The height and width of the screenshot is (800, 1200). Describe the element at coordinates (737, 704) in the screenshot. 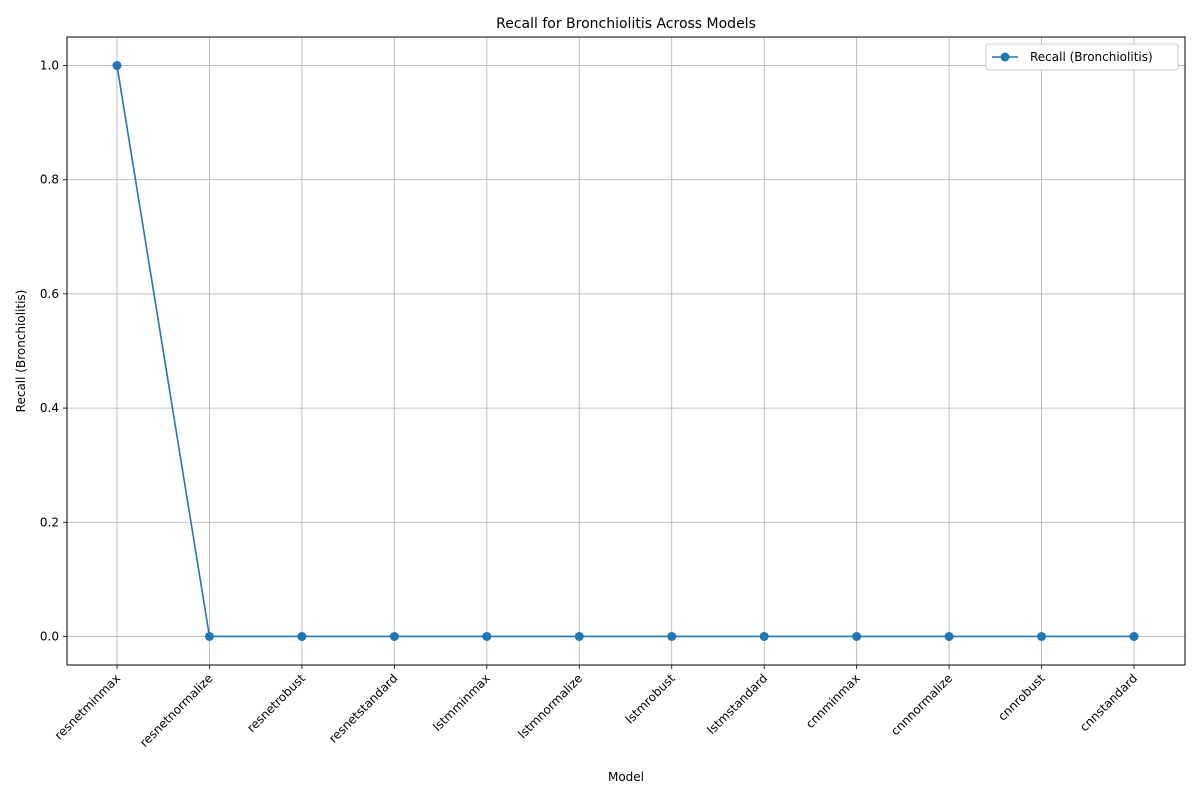

I see `x-tick-label: lstmstandard` at that location.